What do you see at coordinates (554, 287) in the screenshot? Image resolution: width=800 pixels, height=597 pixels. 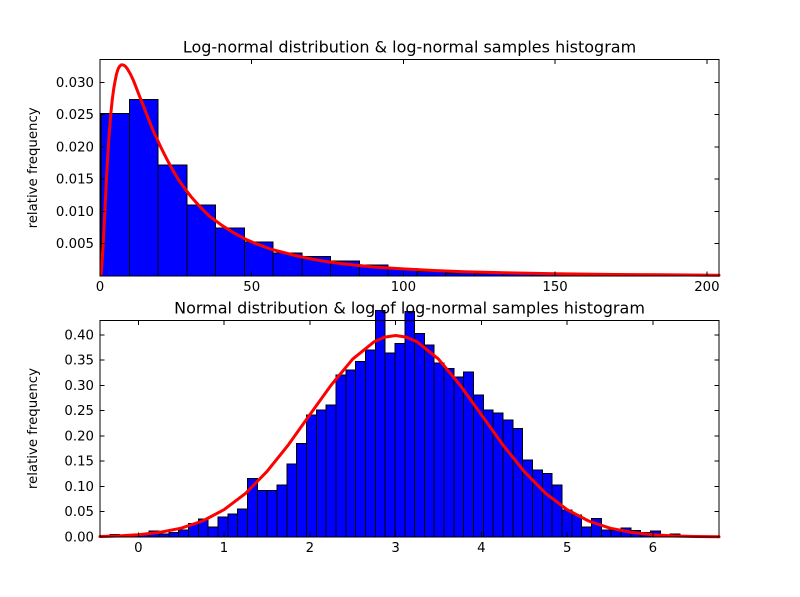 I see `x-tick-label: 150` at bounding box center [554, 287].